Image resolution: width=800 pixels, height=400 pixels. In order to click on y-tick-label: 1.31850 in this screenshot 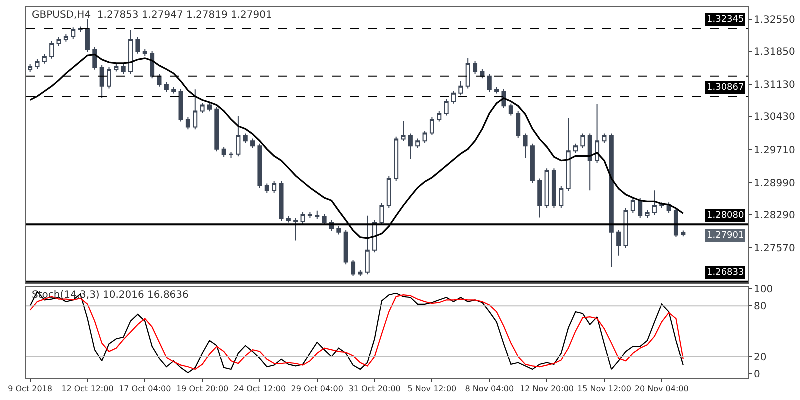, I will do `click(775, 52)`.